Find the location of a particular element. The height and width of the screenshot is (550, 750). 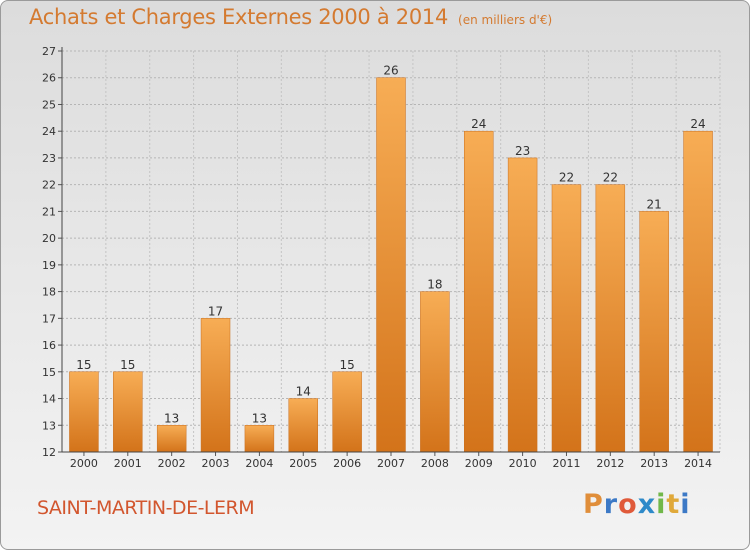

y-tick-label: 18 is located at coordinates (49, 292).